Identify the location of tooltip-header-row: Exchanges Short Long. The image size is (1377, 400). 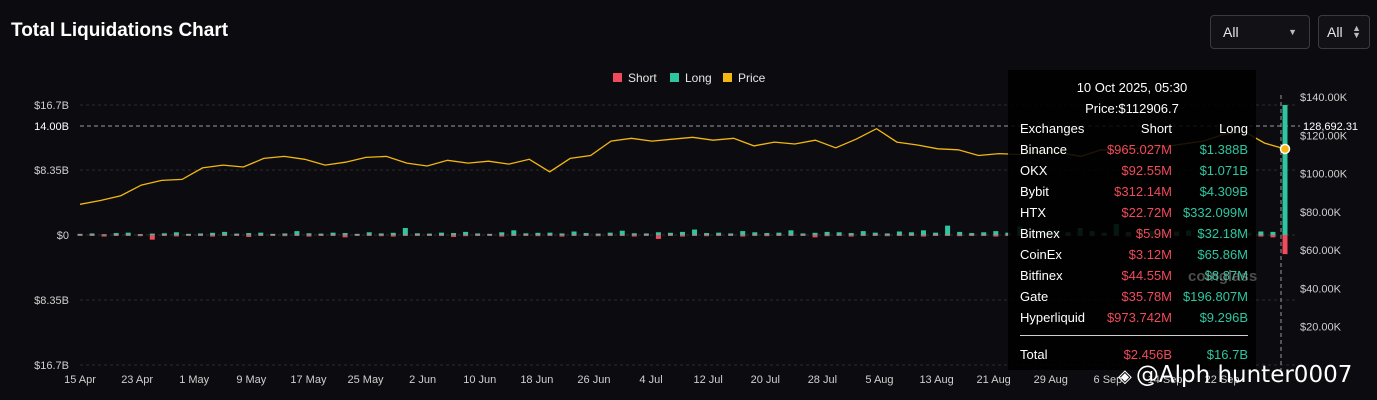
(1134, 131).